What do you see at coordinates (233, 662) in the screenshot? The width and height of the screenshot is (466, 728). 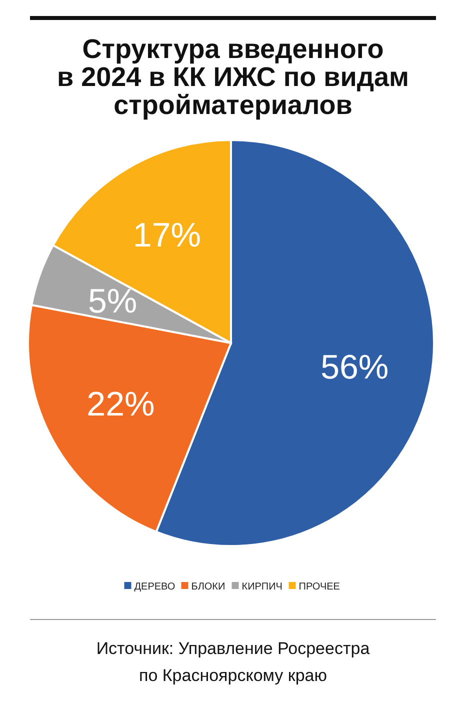 I see `text: Источник: Управление Росреестра по Красноярскому краю` at bounding box center [233, 662].